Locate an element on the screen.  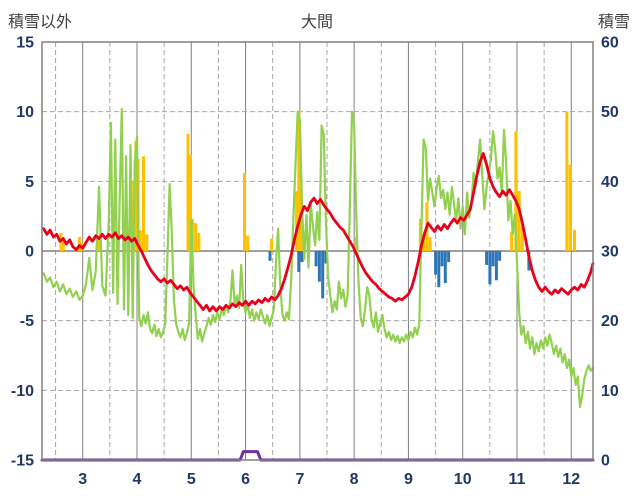
right-axis-tick: 20 is located at coordinates (610, 321).